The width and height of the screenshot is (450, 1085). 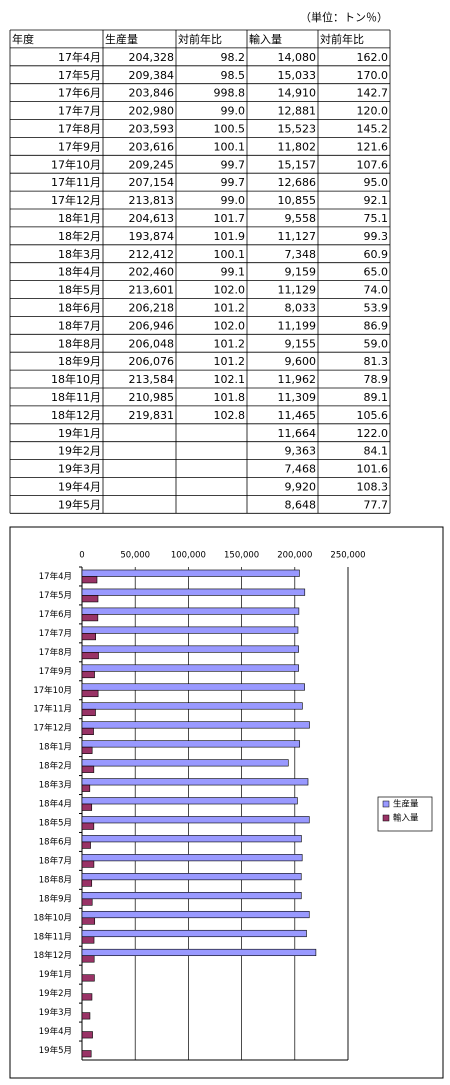 What do you see at coordinates (76, 182) in the screenshot?
I see `table-cell: 17年11月` at bounding box center [76, 182].